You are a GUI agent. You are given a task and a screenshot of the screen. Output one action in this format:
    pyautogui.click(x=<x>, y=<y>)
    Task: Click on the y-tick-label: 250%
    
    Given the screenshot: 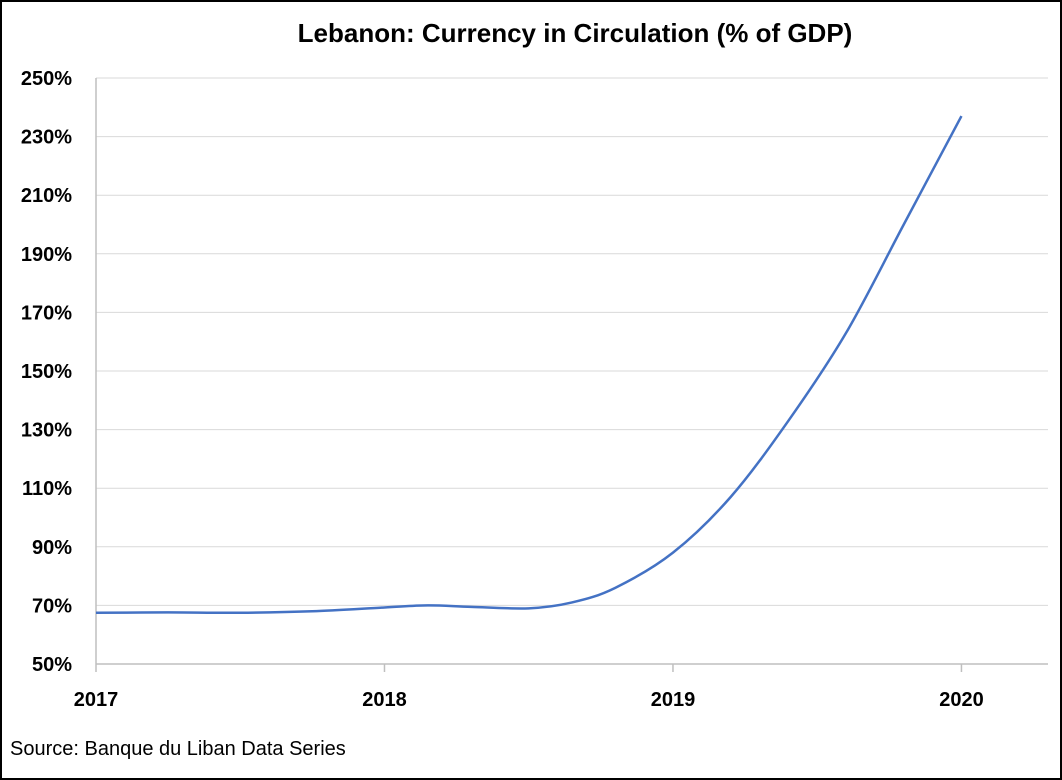 What is the action you would take?
    pyautogui.click(x=46, y=79)
    